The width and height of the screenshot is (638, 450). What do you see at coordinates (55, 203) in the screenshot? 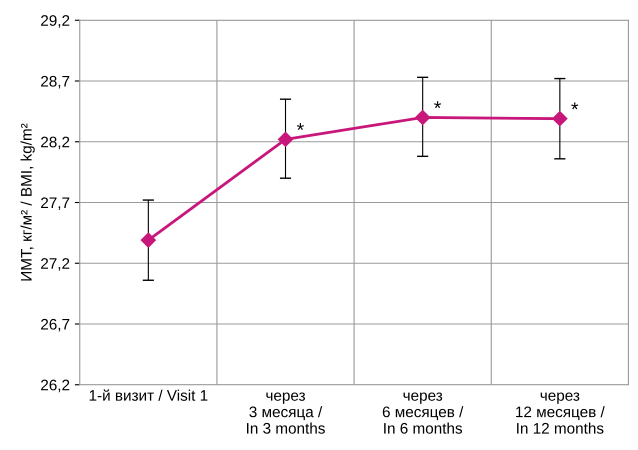
I see `y-tick-label: 27,7` at bounding box center [55, 203].